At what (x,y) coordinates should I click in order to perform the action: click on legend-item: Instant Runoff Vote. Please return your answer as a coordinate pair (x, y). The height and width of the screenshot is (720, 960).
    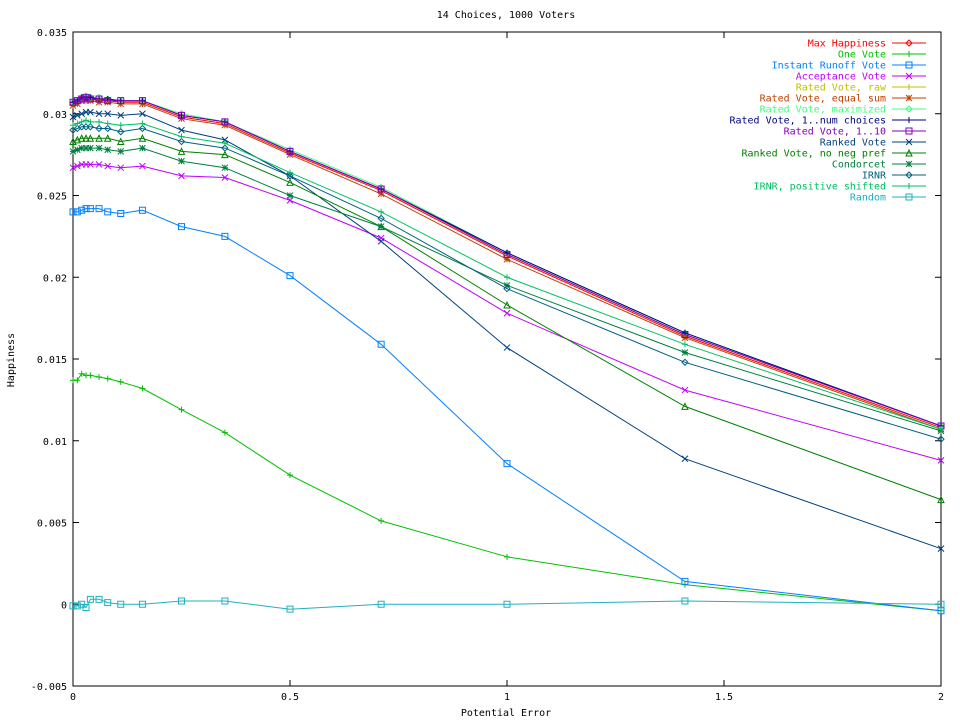
    Looking at the image, I should click on (849, 66).